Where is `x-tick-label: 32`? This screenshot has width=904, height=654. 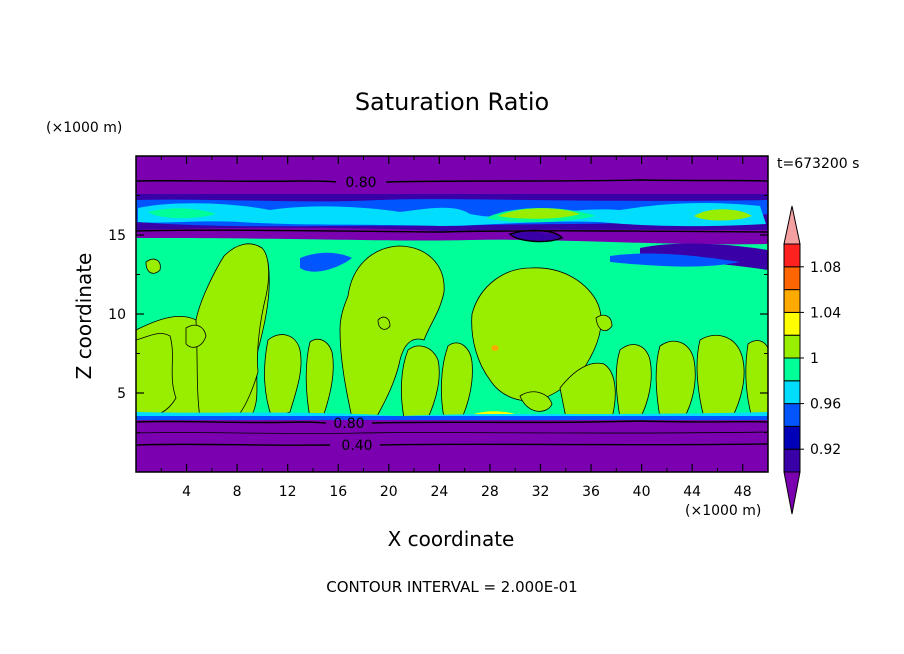 x-tick-label: 32 is located at coordinates (541, 492).